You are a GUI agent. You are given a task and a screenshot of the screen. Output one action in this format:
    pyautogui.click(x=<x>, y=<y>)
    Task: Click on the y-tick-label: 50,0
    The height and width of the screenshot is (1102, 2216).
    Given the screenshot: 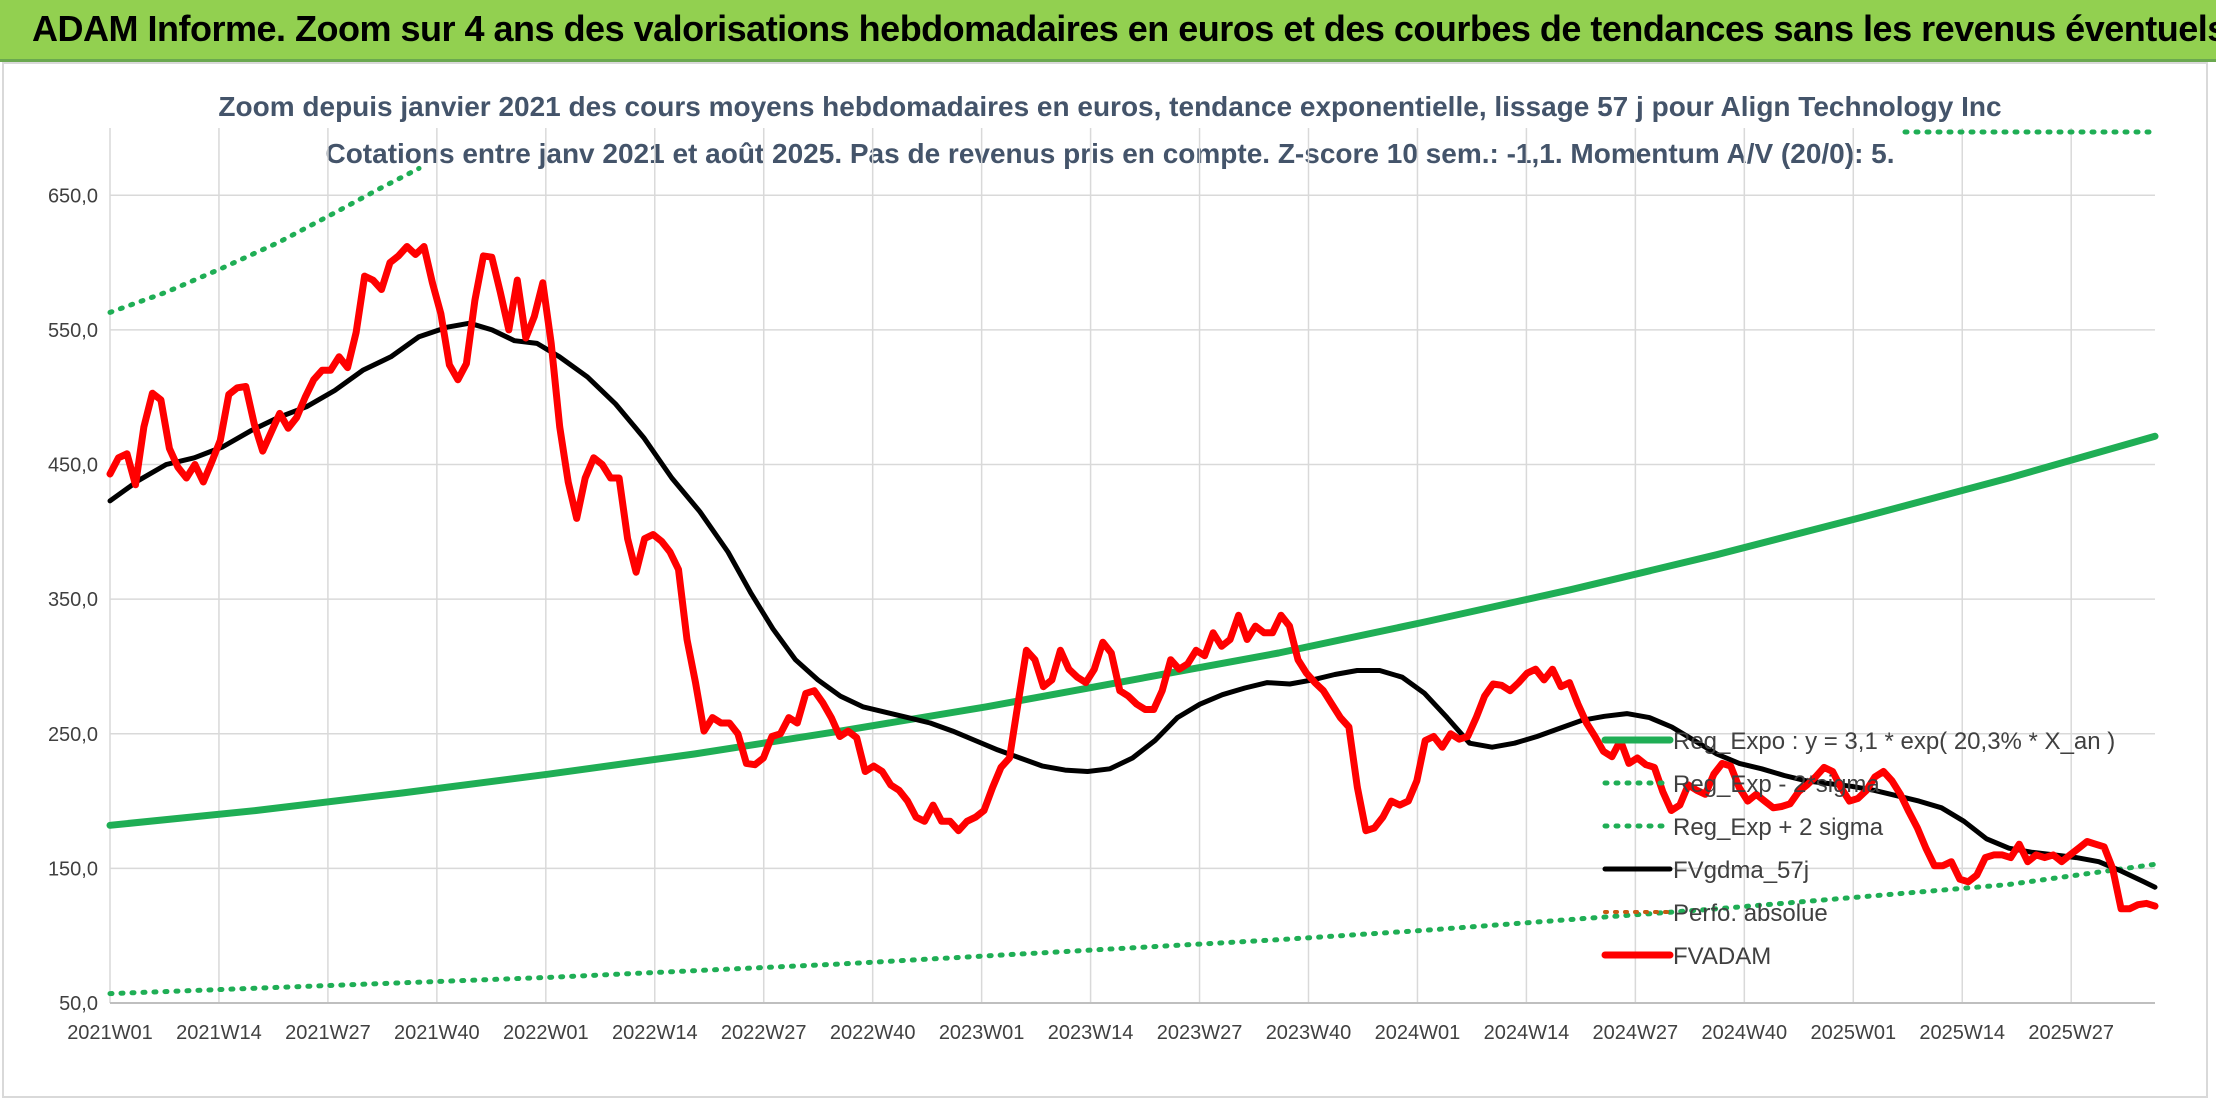 What is the action you would take?
    pyautogui.click(x=78, y=1004)
    